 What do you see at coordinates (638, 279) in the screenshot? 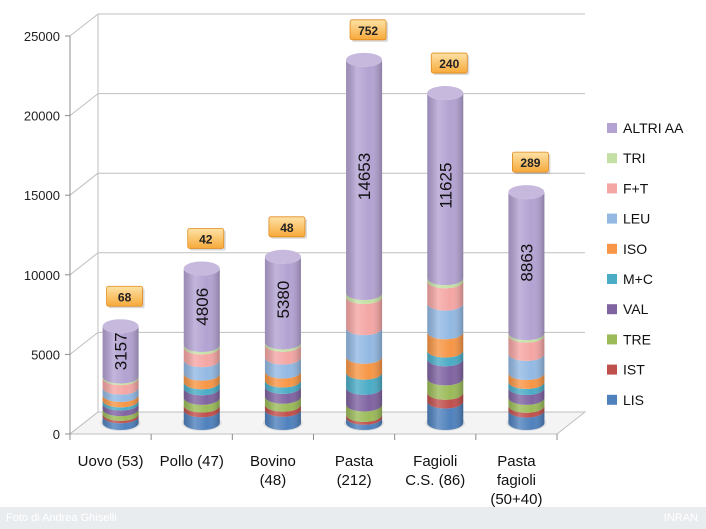
I see `legend-label: M+C` at bounding box center [638, 279].